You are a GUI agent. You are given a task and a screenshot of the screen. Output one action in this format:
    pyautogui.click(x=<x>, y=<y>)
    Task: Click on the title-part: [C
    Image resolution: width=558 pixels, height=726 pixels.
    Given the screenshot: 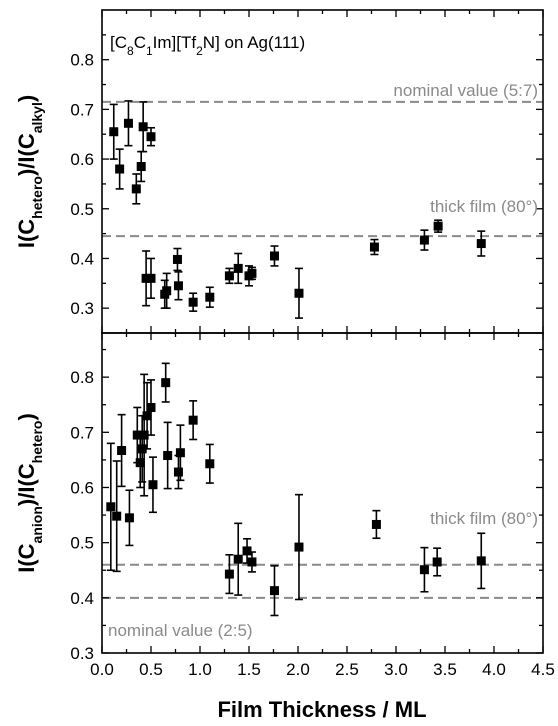 What is the action you would take?
    pyautogui.click(x=118, y=42)
    